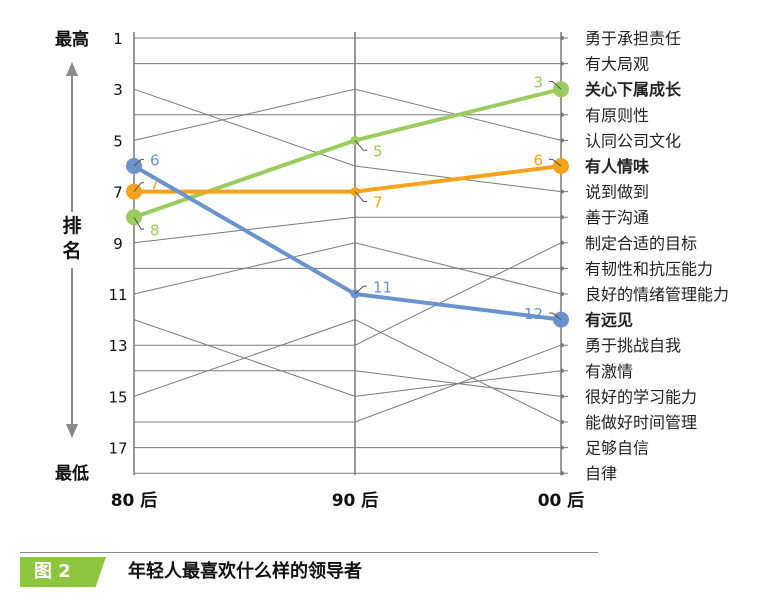  I want to click on value-label-2-0: 8, so click(155, 230).